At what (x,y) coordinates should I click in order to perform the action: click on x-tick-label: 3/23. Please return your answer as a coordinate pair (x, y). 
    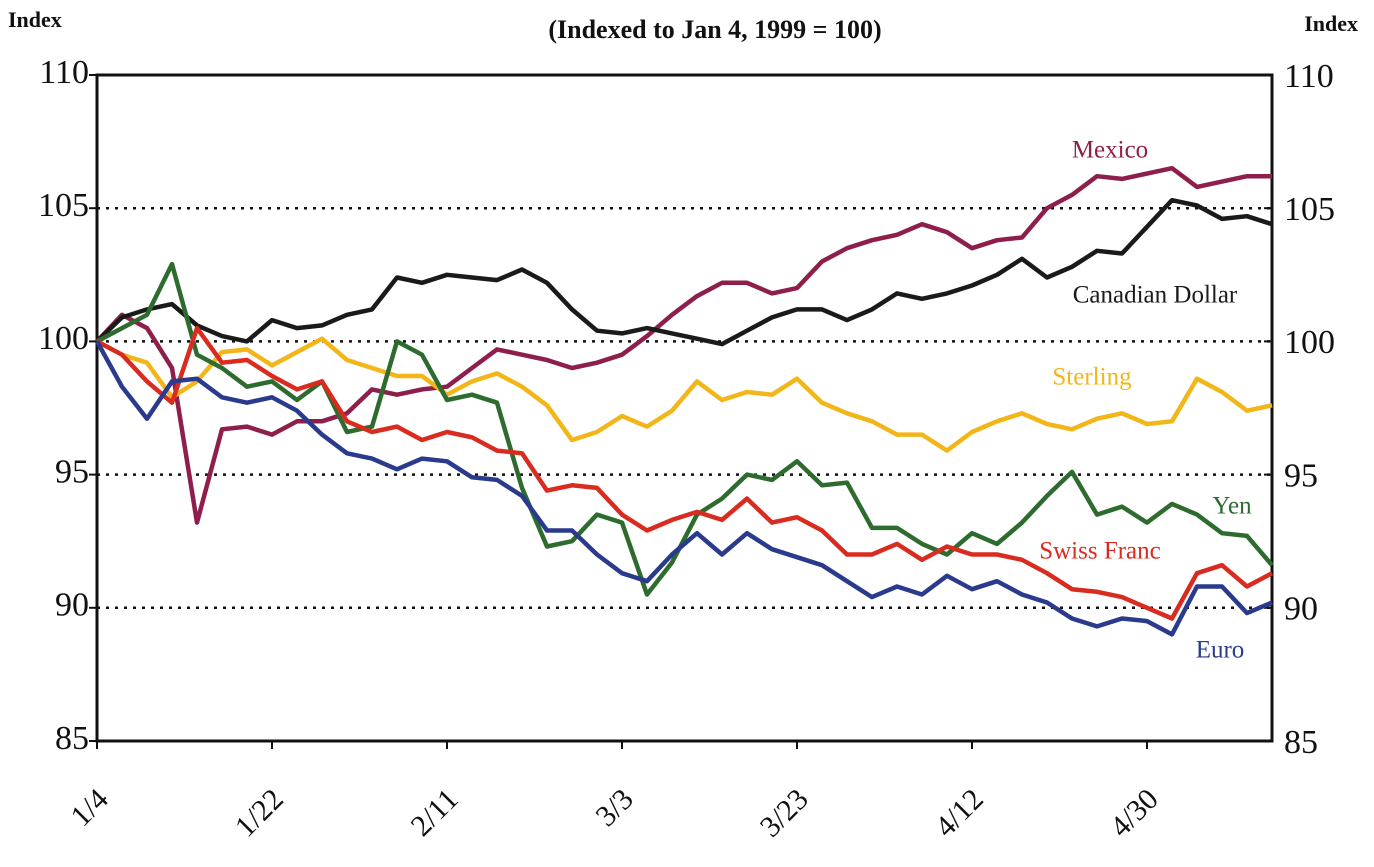
    Looking at the image, I should click on (784, 812).